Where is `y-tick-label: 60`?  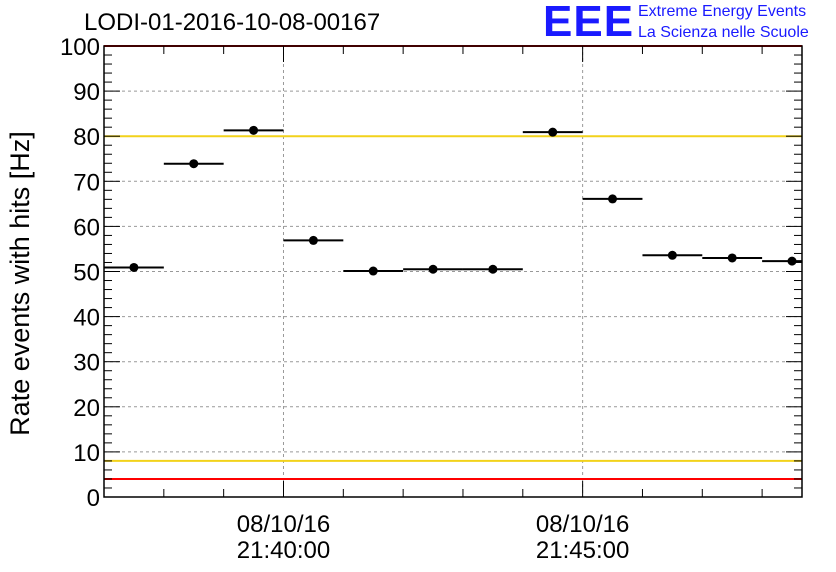
y-tick-label: 60 is located at coordinates (86, 227).